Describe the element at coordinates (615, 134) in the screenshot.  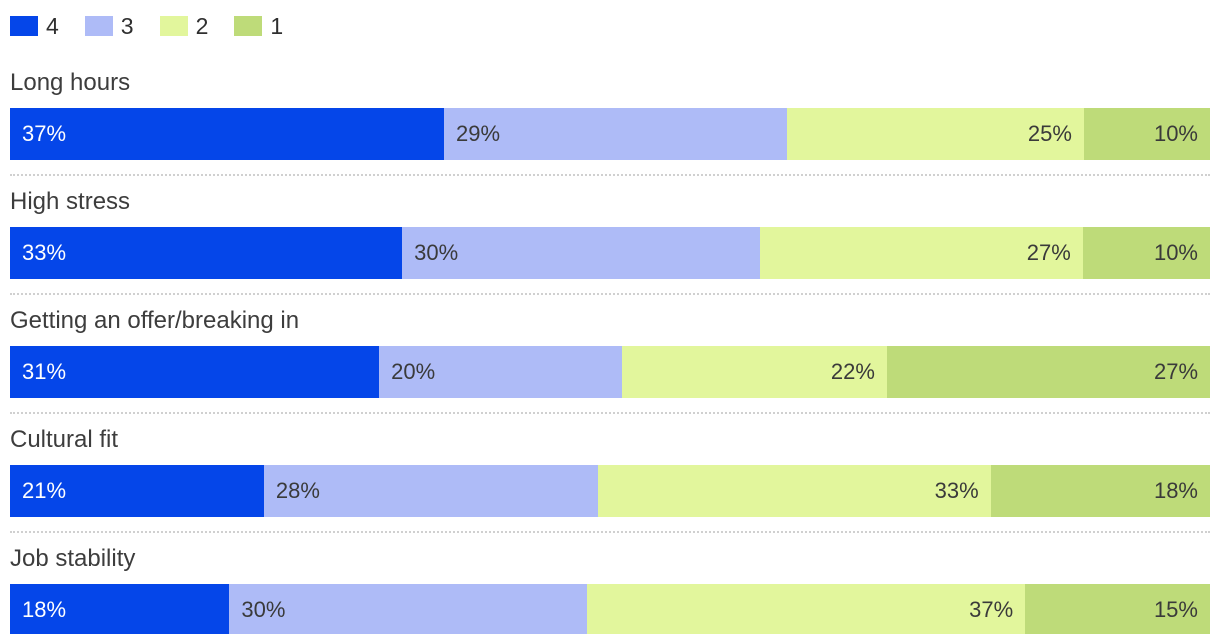
I see `bar-segment-3: 29%` at that location.